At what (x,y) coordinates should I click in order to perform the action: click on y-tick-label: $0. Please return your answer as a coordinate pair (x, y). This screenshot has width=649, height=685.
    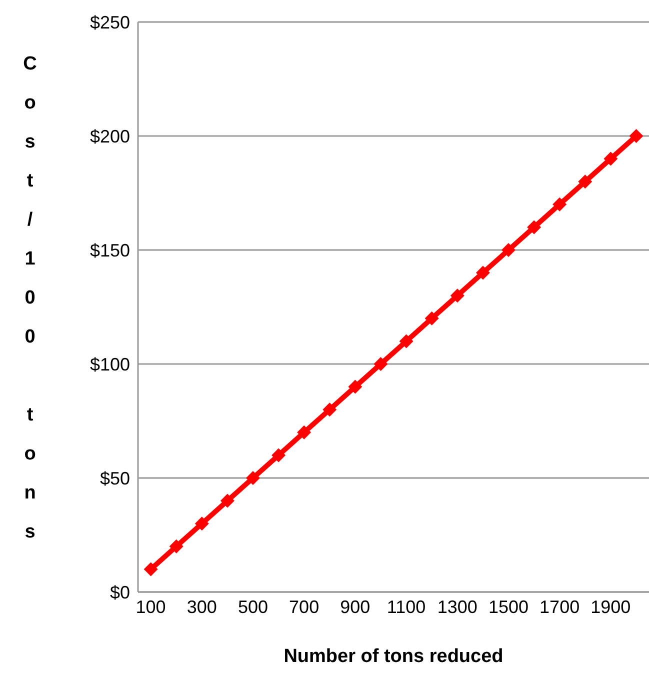
    Looking at the image, I should click on (120, 592).